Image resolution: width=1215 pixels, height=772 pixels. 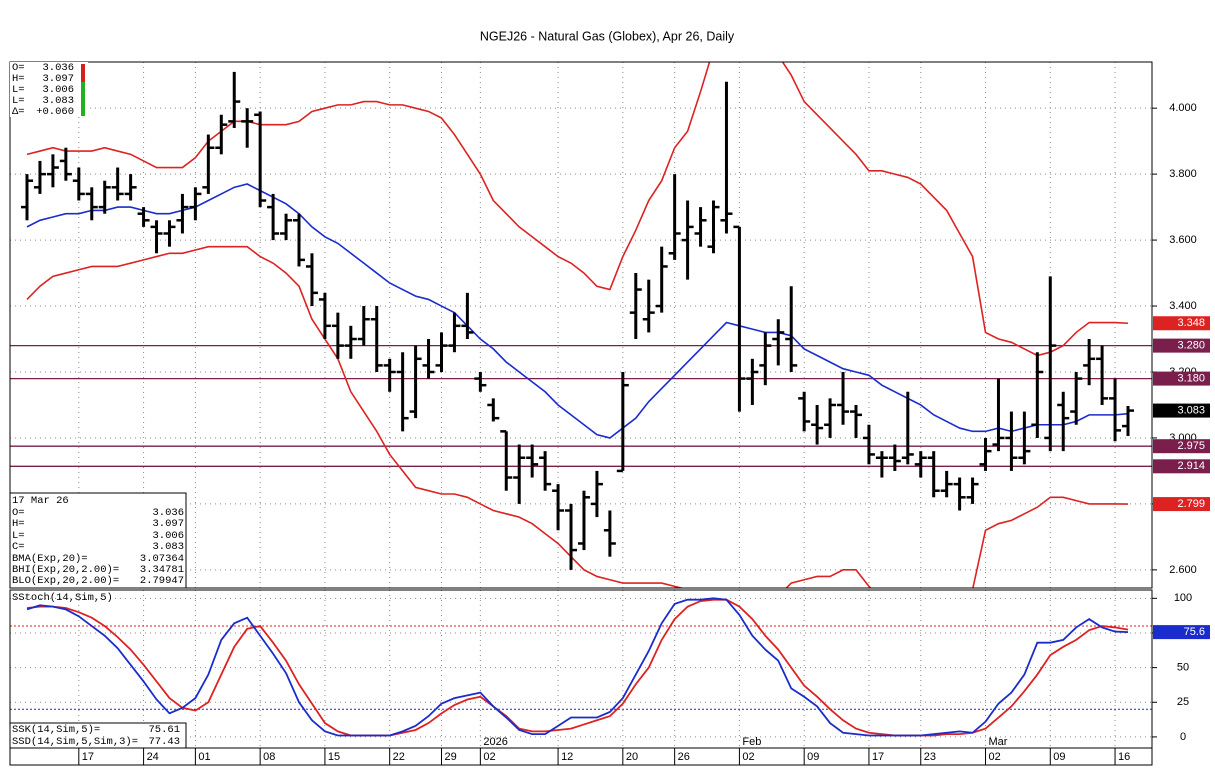 I want to click on legend-label: SSK(14,Sim,5)=, so click(x=56, y=730).